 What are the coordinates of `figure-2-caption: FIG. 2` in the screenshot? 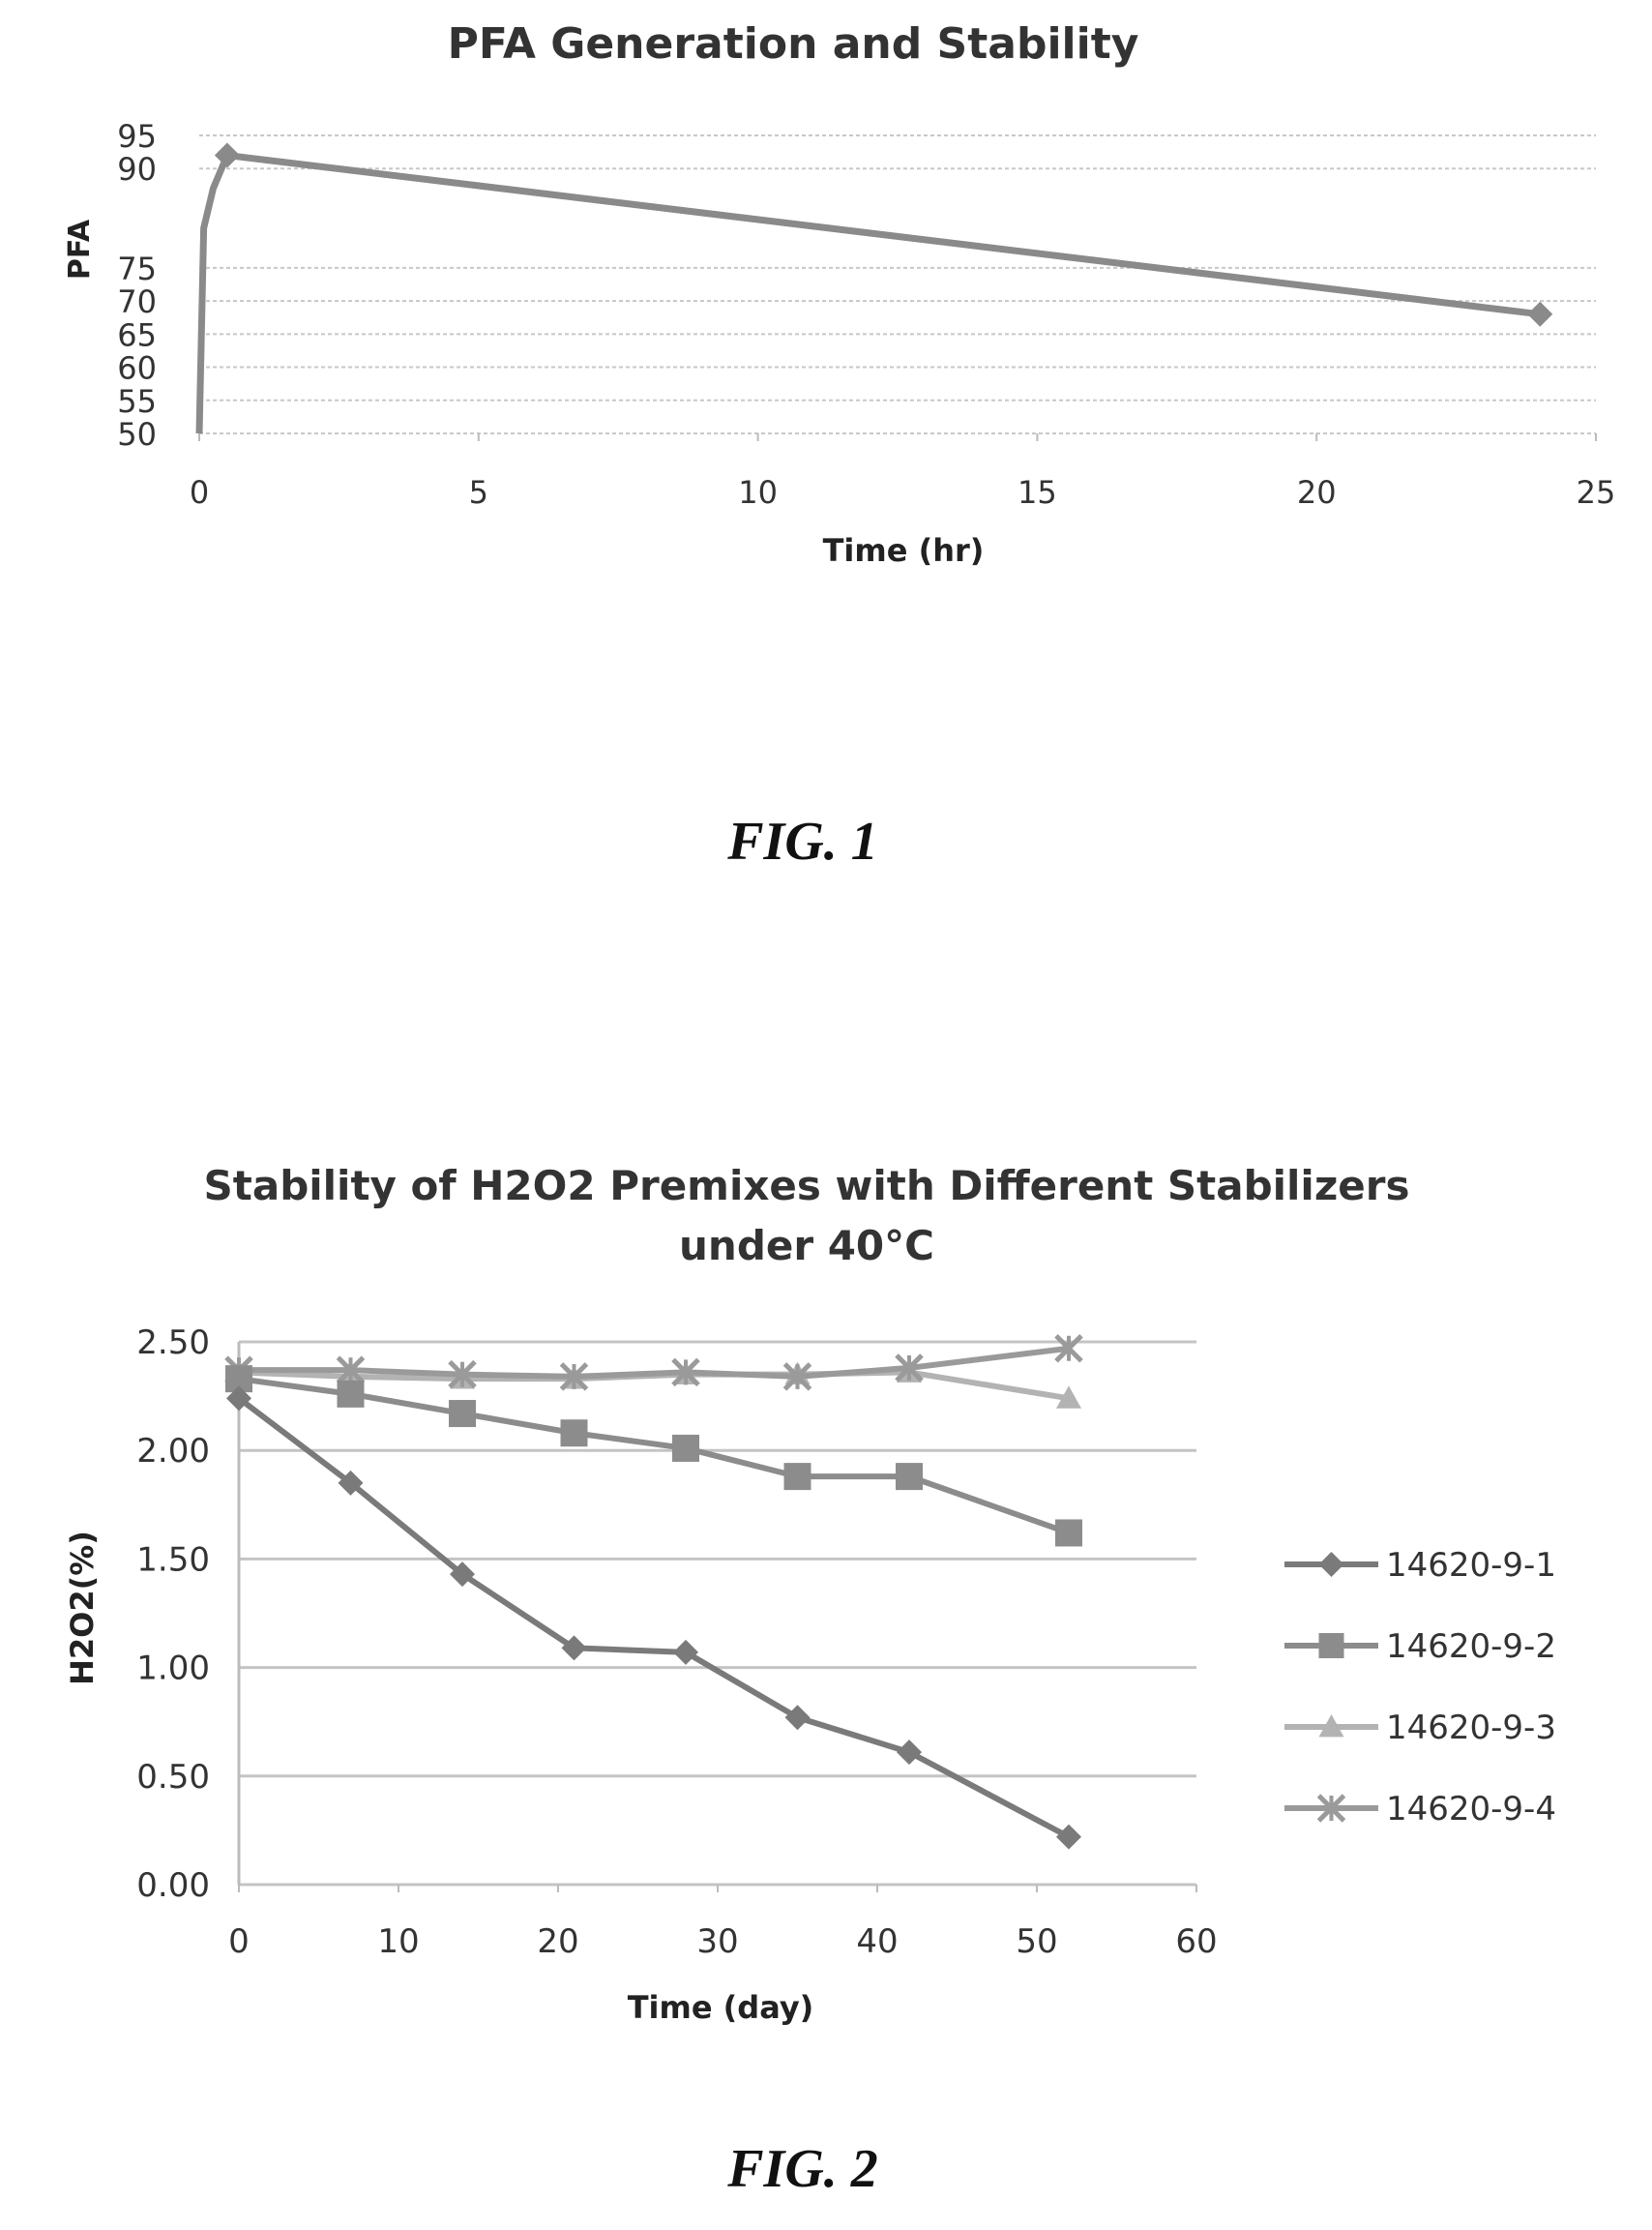 It's located at (802, 2169).